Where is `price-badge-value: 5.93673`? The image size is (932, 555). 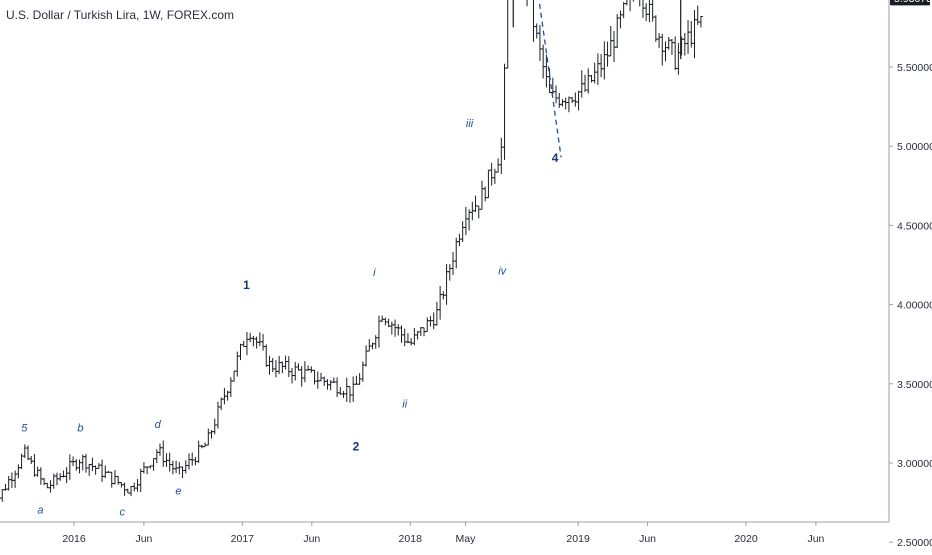 price-badge-value: 5.93673 is located at coordinates (913, 2).